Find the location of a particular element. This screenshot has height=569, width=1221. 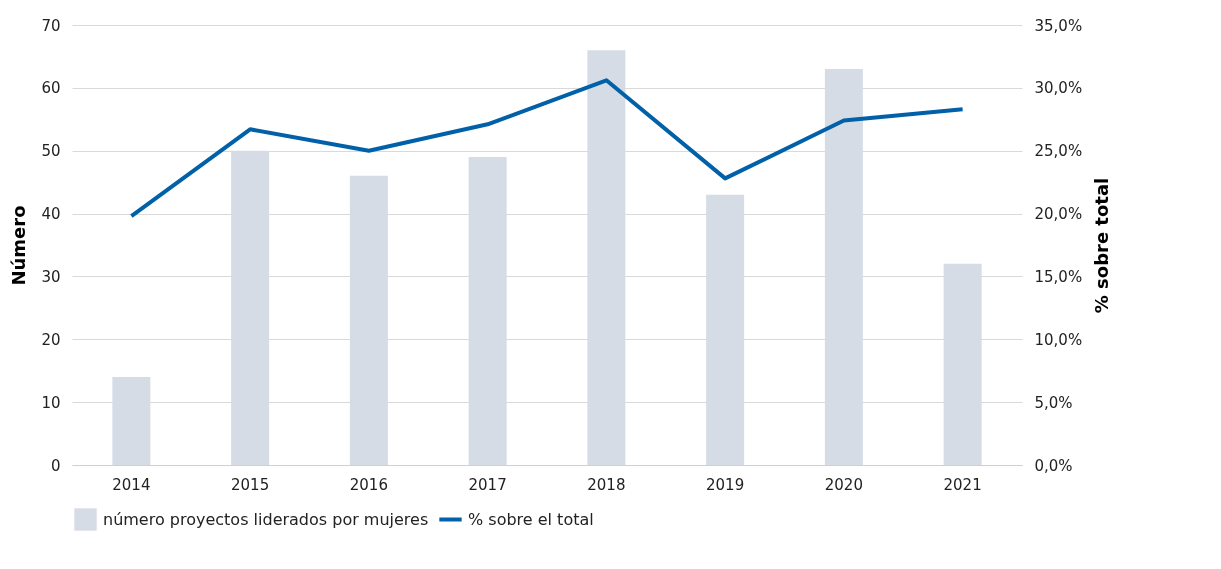

y-tick-label: 60 is located at coordinates (51, 88).